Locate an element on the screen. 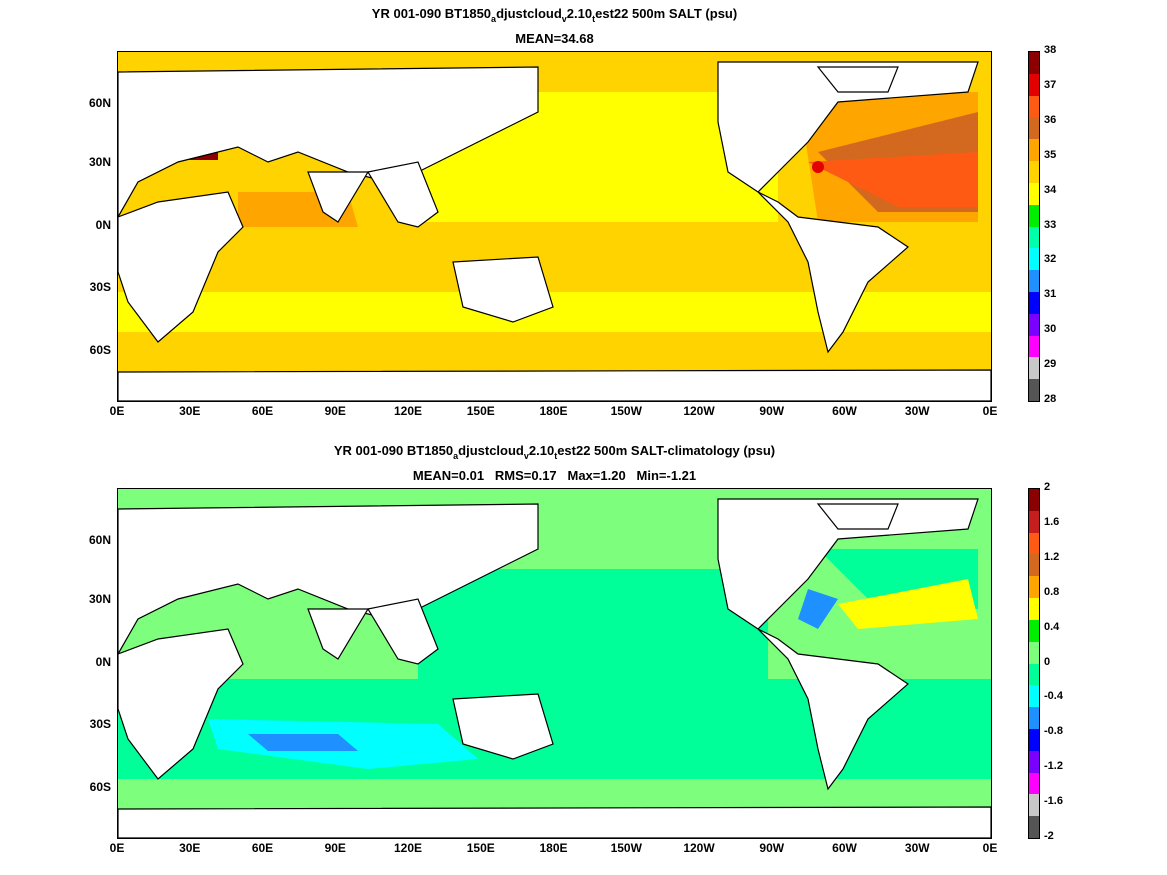 Image resolution: width=1167 pixels, height=875 pixels. colorbar-label: 0.8 is located at coordinates (1052, 591).